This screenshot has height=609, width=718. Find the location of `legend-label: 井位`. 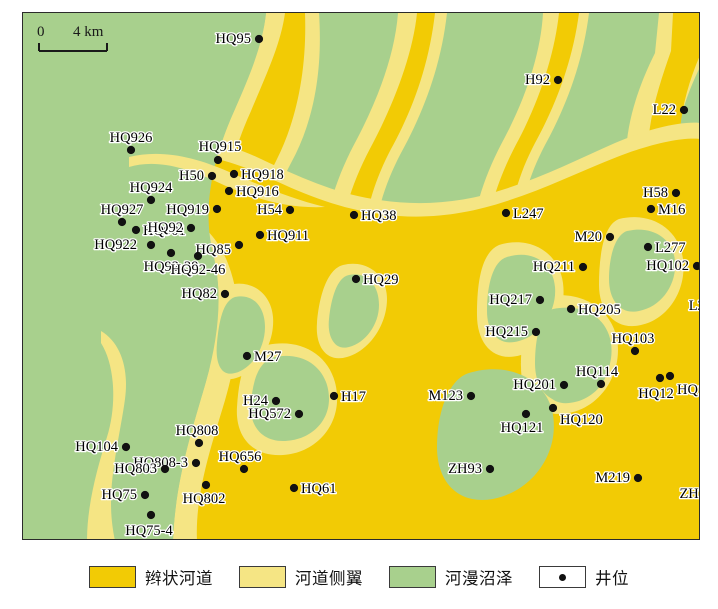

legend-label: 井位 is located at coordinates (612, 578).